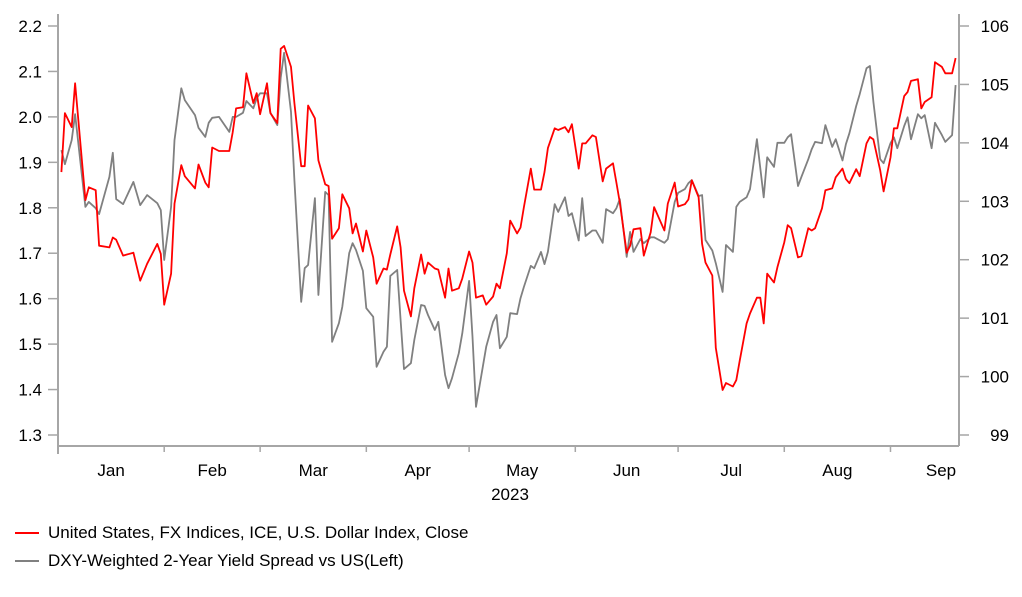  I want to click on x-axis-tick-label: Apr, so click(417, 470).